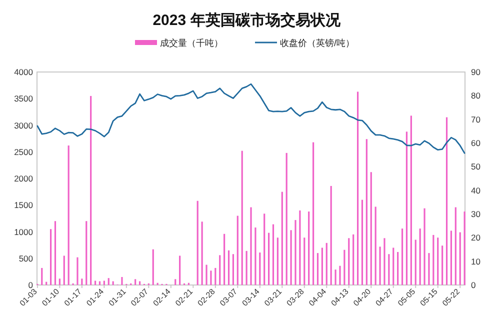  I want to click on y-tick-label: 0, so click(31, 285).